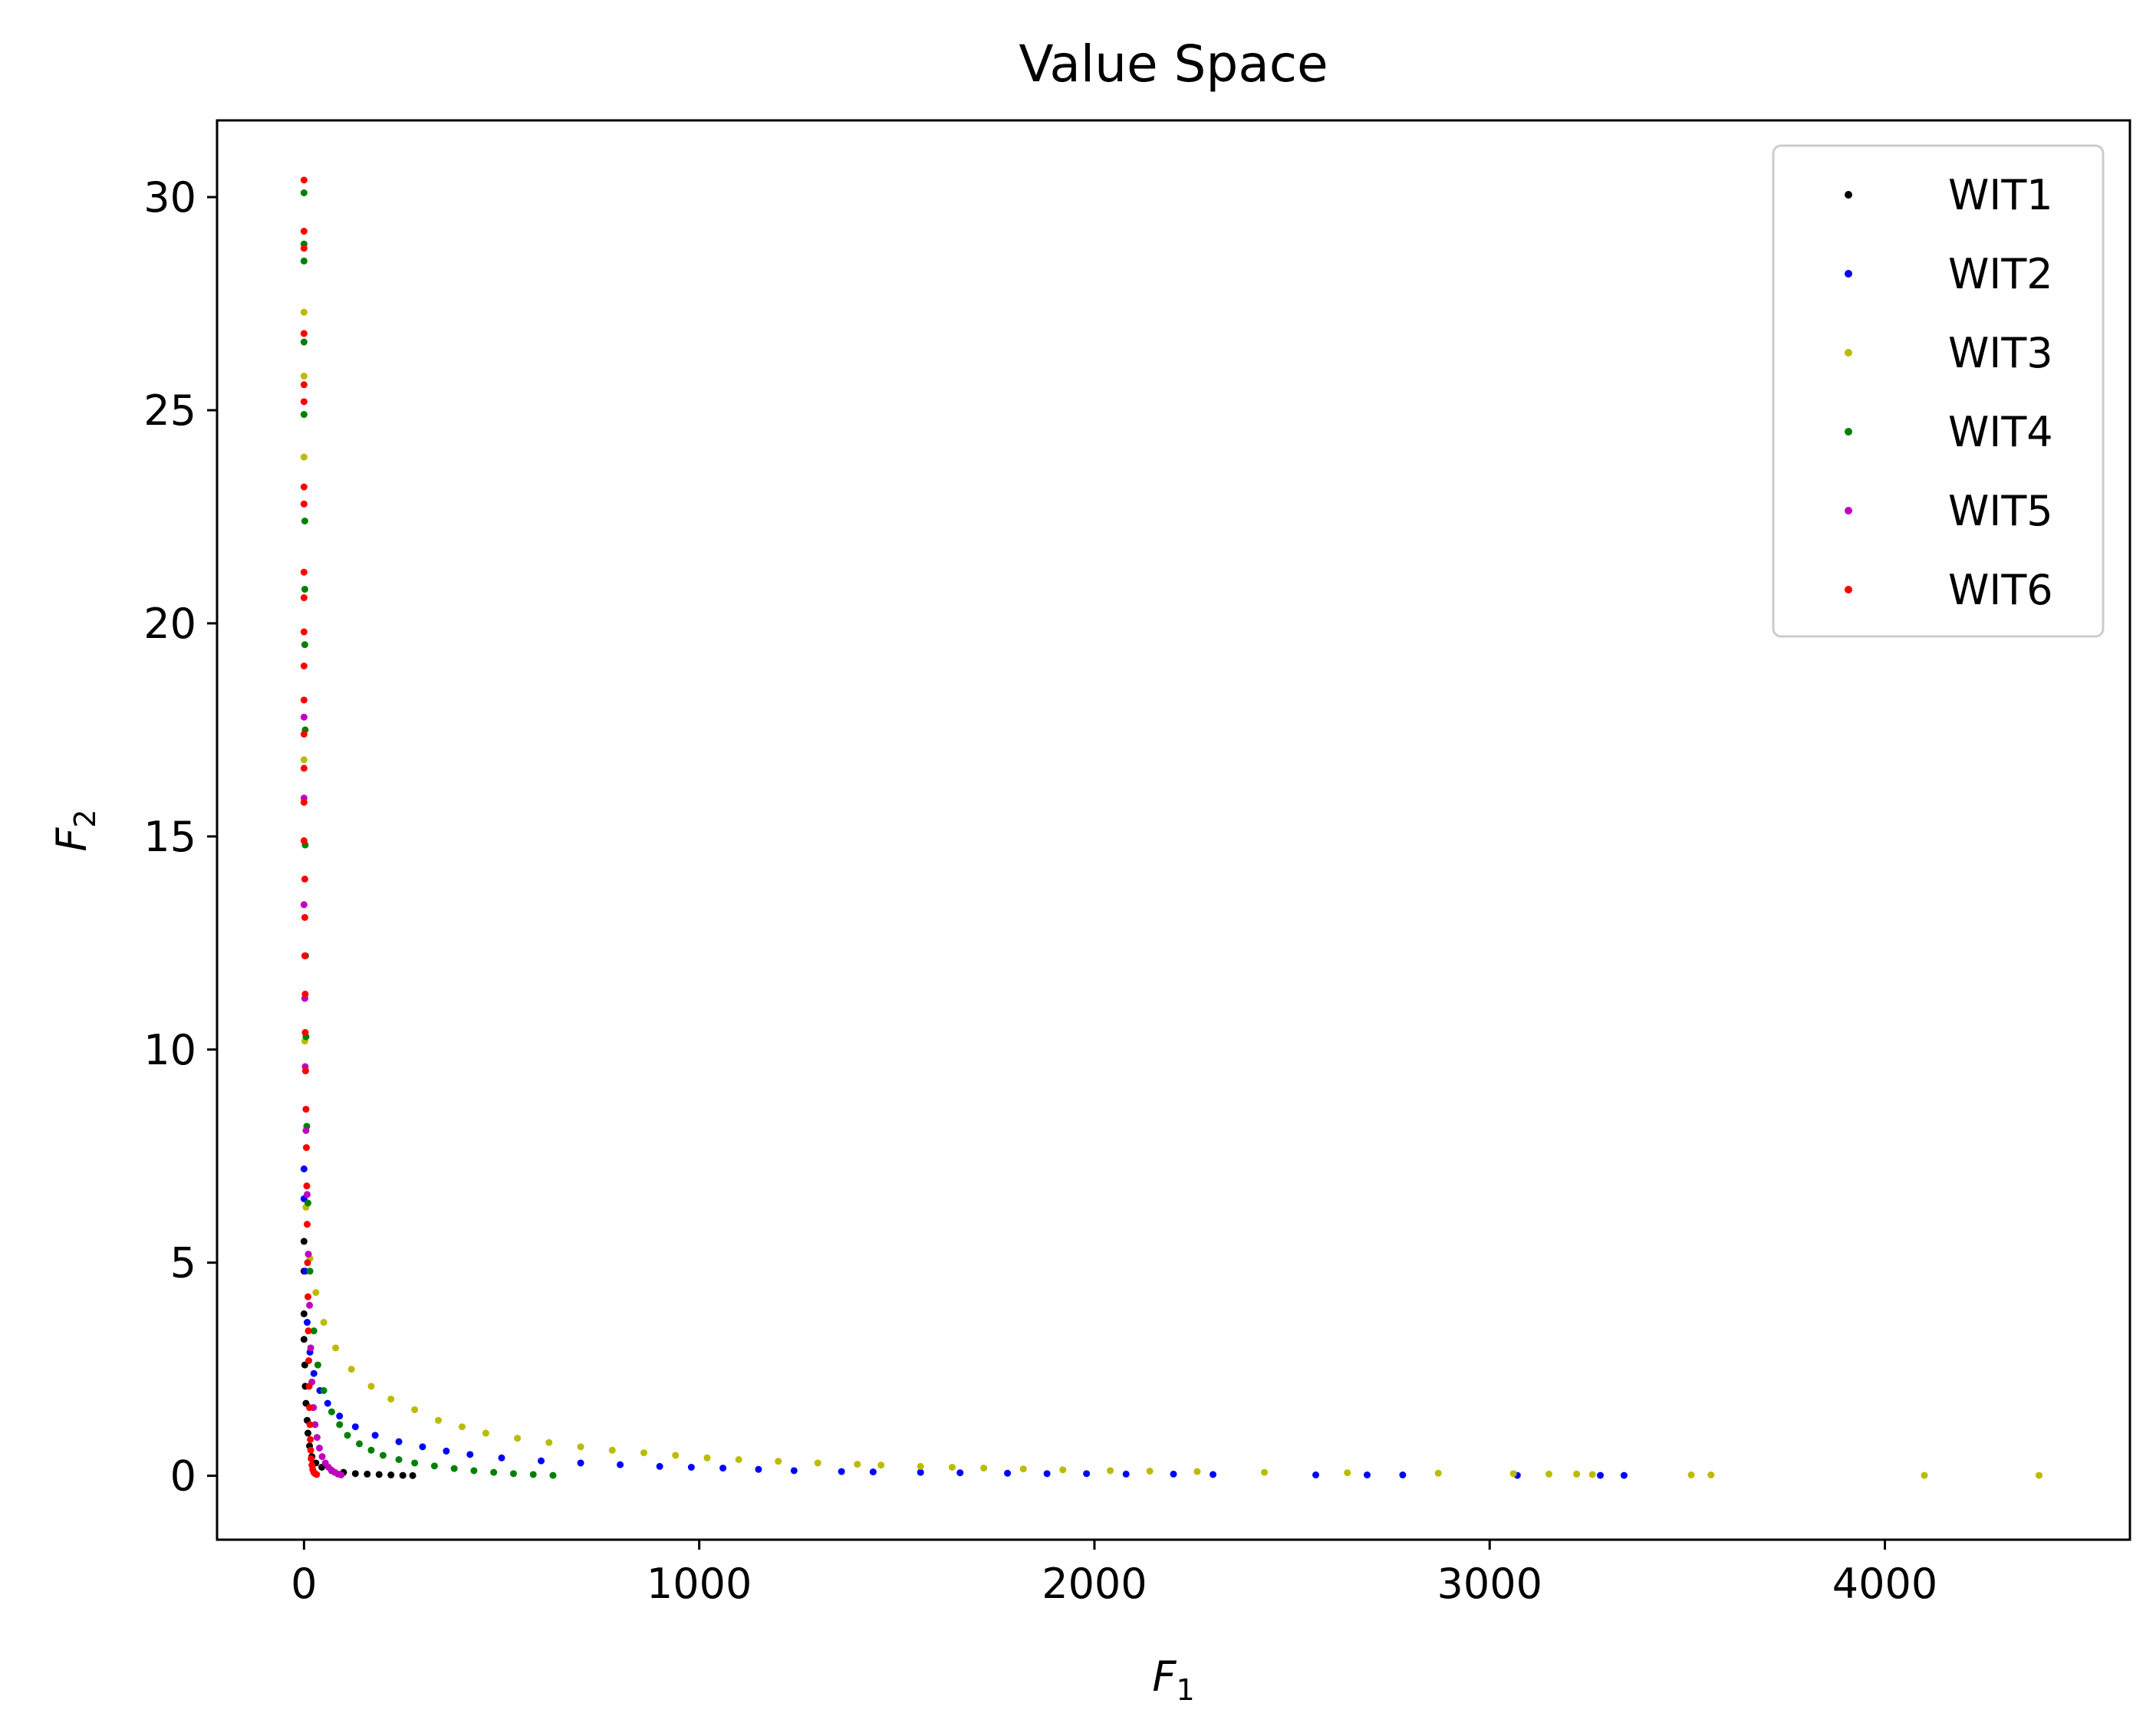  What do you see at coordinates (169, 837) in the screenshot?
I see `y-tick-label: 15` at bounding box center [169, 837].